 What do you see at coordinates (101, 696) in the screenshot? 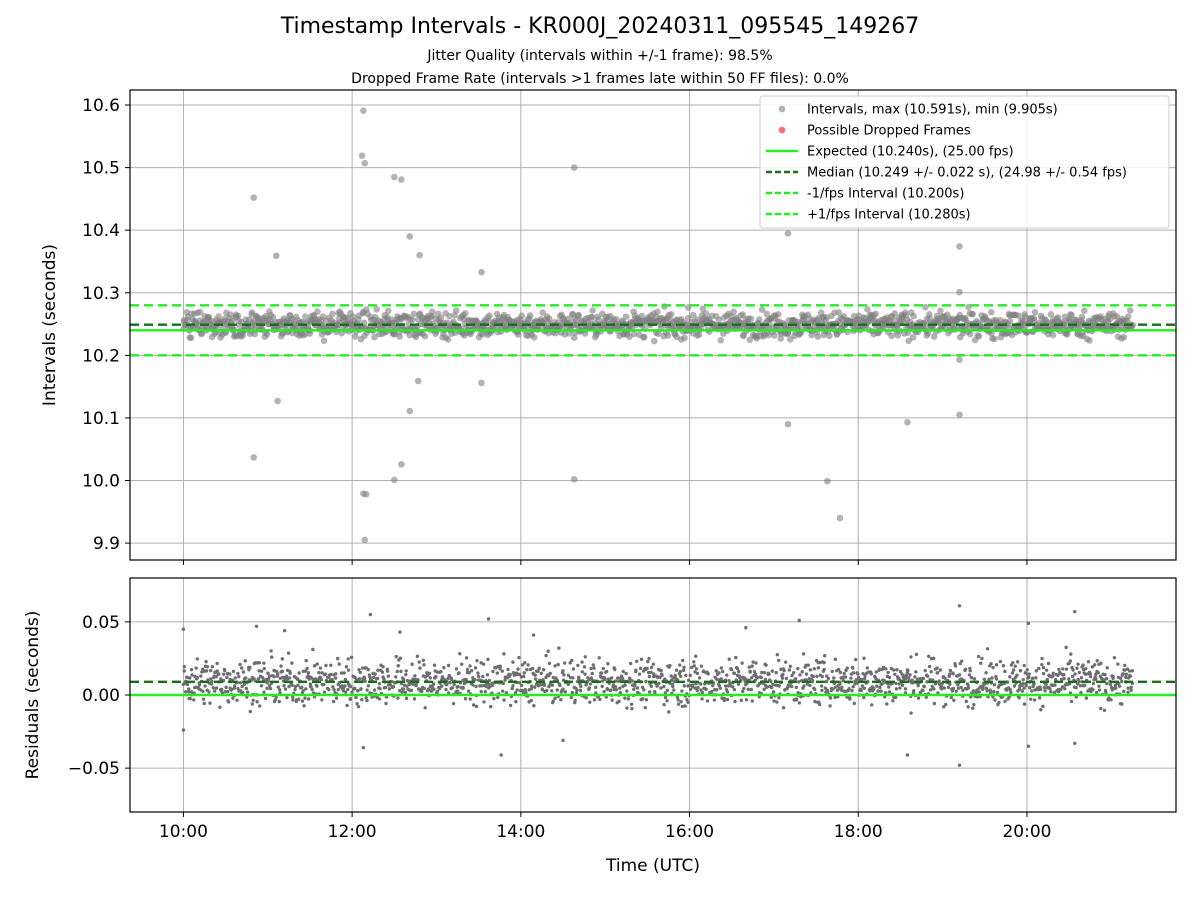
I see `bottom-ytick-label: 0.00` at bounding box center [101, 696].